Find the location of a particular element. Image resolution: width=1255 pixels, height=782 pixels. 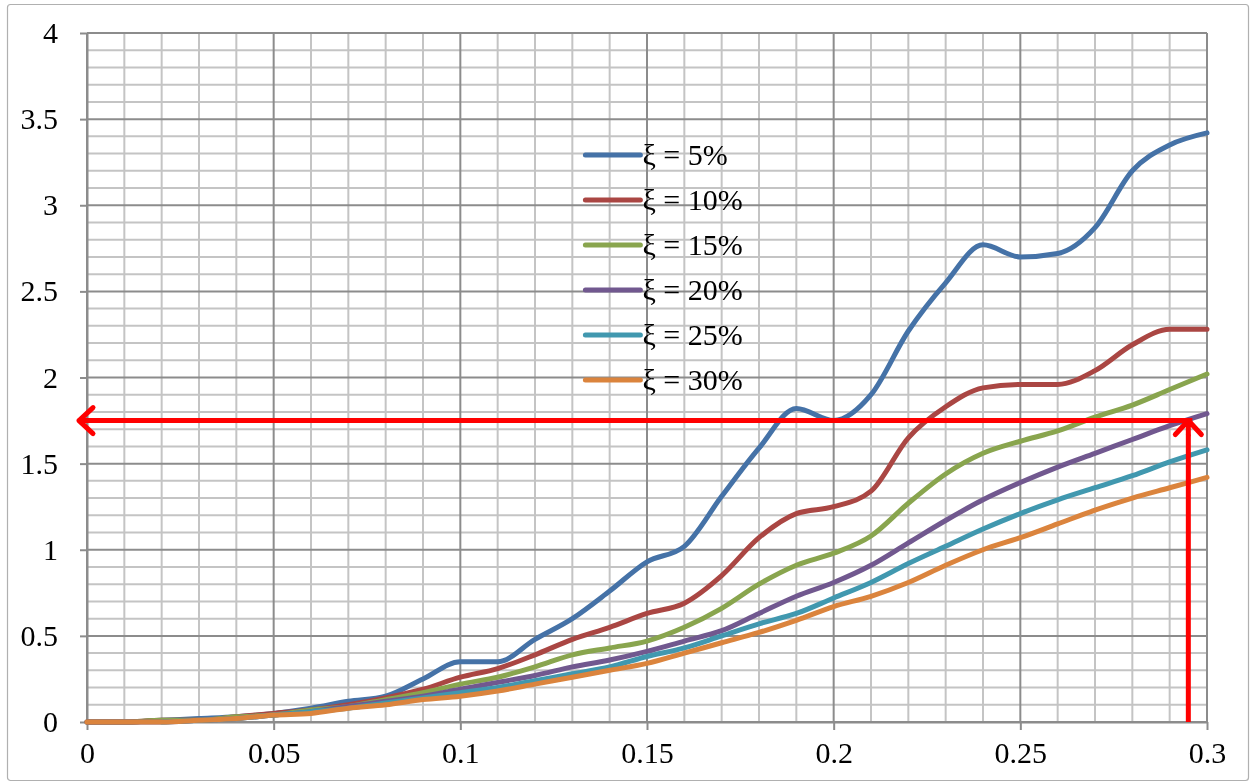

legend-label: ξ = 30% is located at coordinates (692, 379).